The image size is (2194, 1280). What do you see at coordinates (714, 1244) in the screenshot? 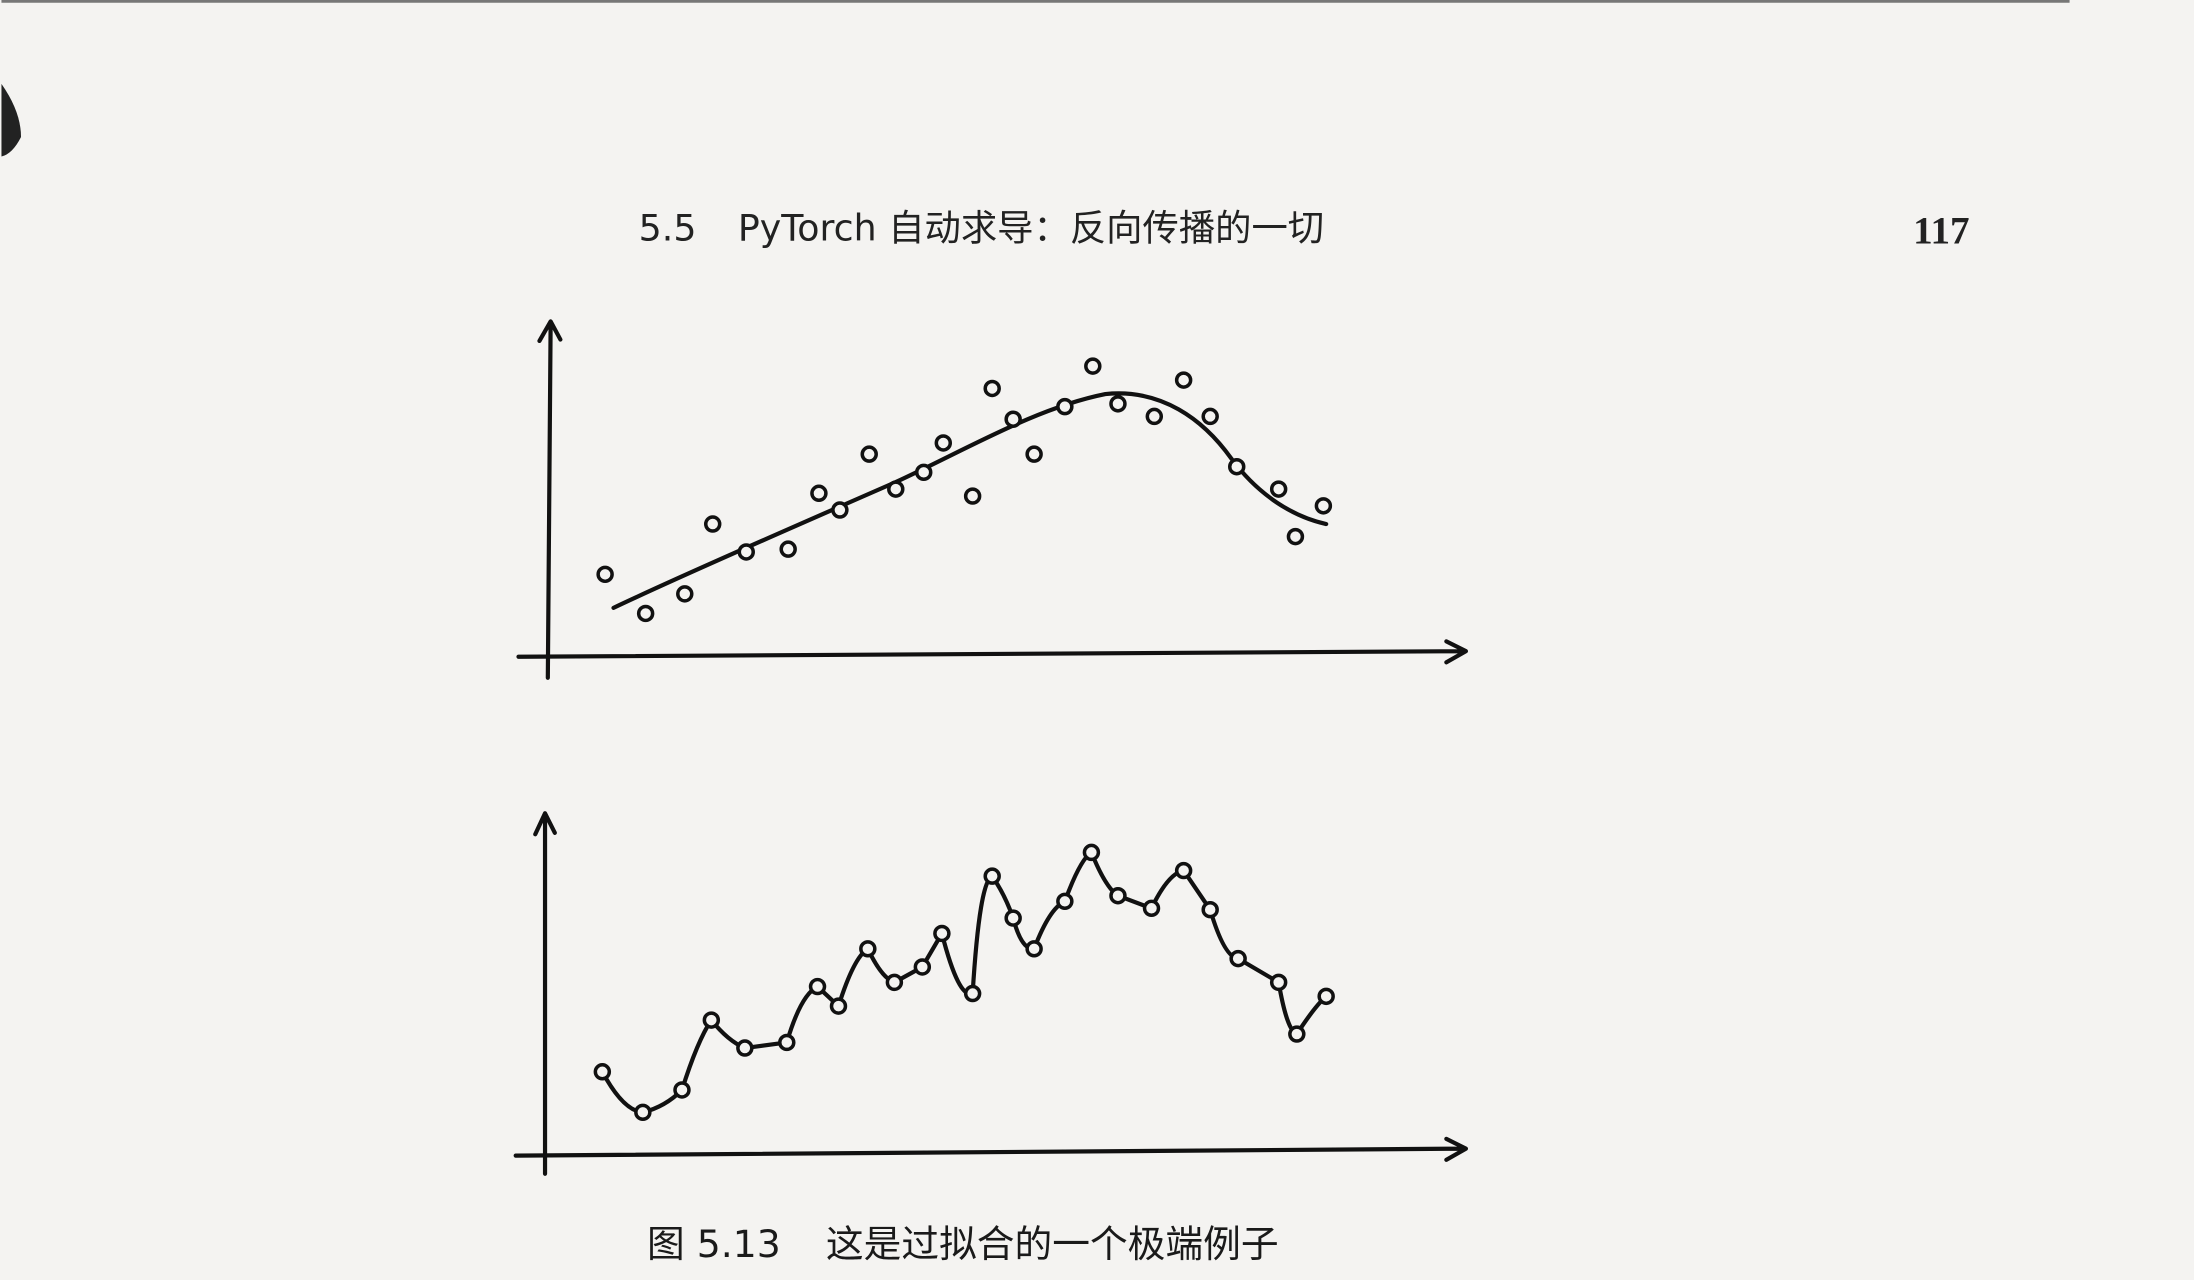
I see `figure-label: 图 5.13` at bounding box center [714, 1244].